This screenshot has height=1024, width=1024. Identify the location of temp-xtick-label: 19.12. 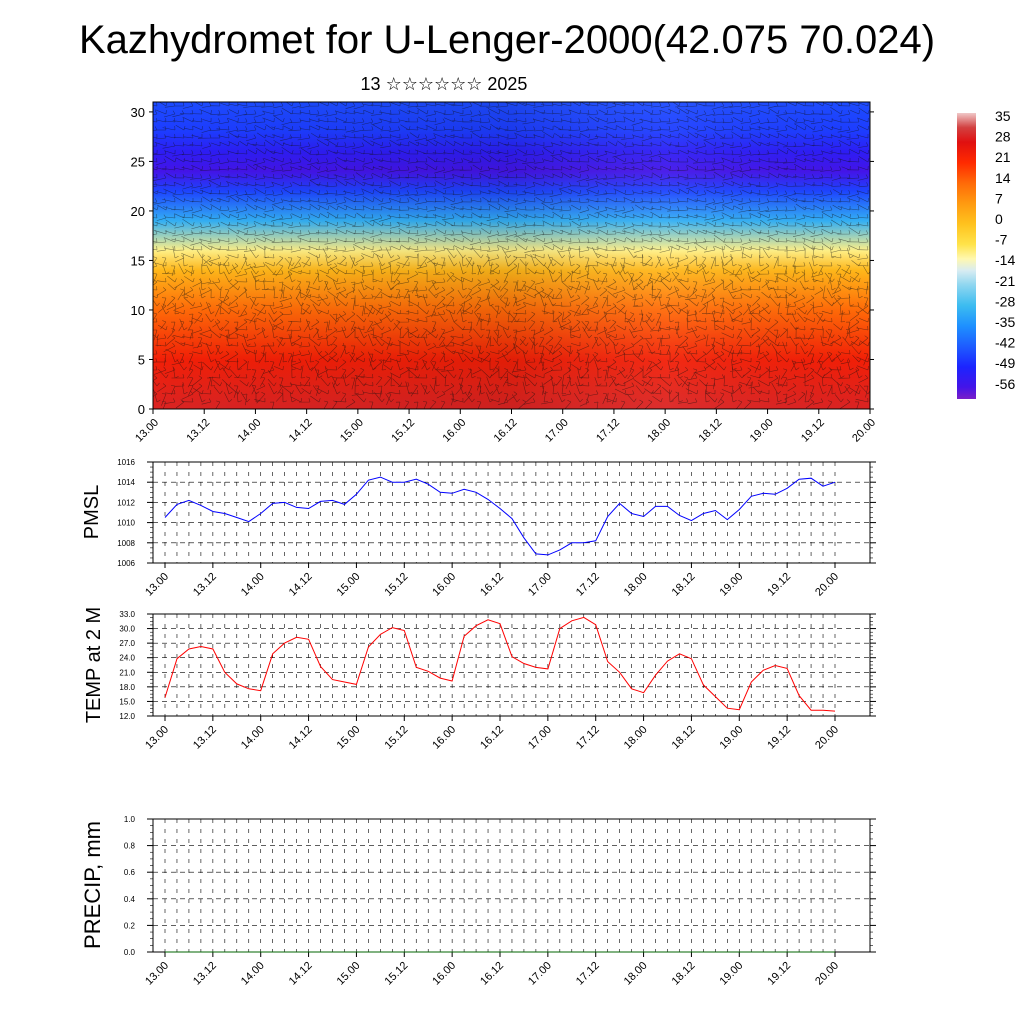
(779, 738).